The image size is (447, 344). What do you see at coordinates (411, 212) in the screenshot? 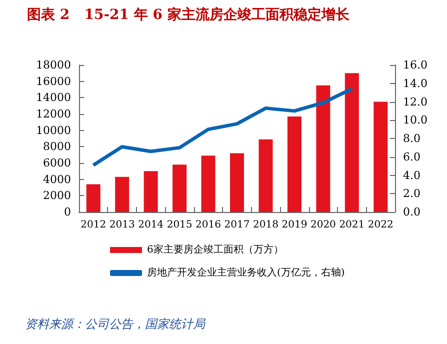
I see `y2-tick-label: 0.0` at bounding box center [411, 212].